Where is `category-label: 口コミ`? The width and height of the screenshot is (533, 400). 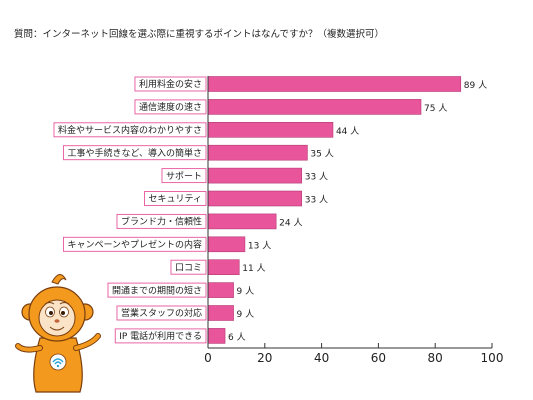
category-label: 口コミ is located at coordinates (188, 267).